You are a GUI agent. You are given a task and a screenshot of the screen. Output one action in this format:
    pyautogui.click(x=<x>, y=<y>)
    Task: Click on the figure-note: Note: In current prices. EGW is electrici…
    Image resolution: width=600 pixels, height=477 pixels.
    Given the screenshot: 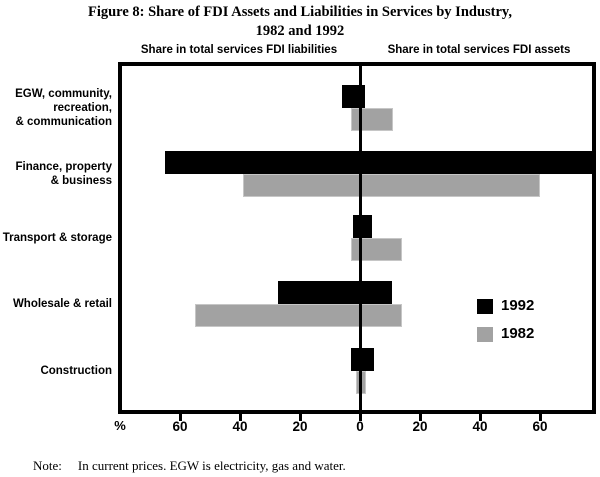 What is the action you would take?
    pyautogui.click(x=189, y=466)
    